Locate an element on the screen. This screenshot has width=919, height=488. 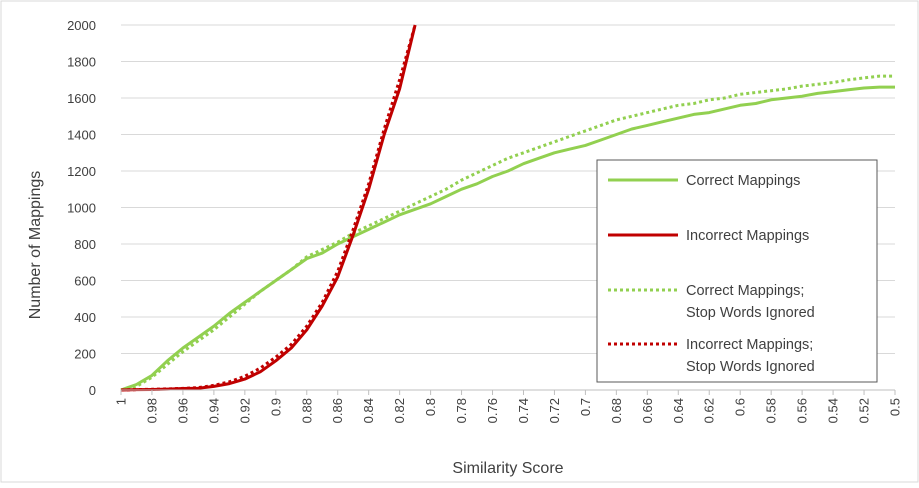
y-tick-label: 600 is located at coordinates (85, 281).